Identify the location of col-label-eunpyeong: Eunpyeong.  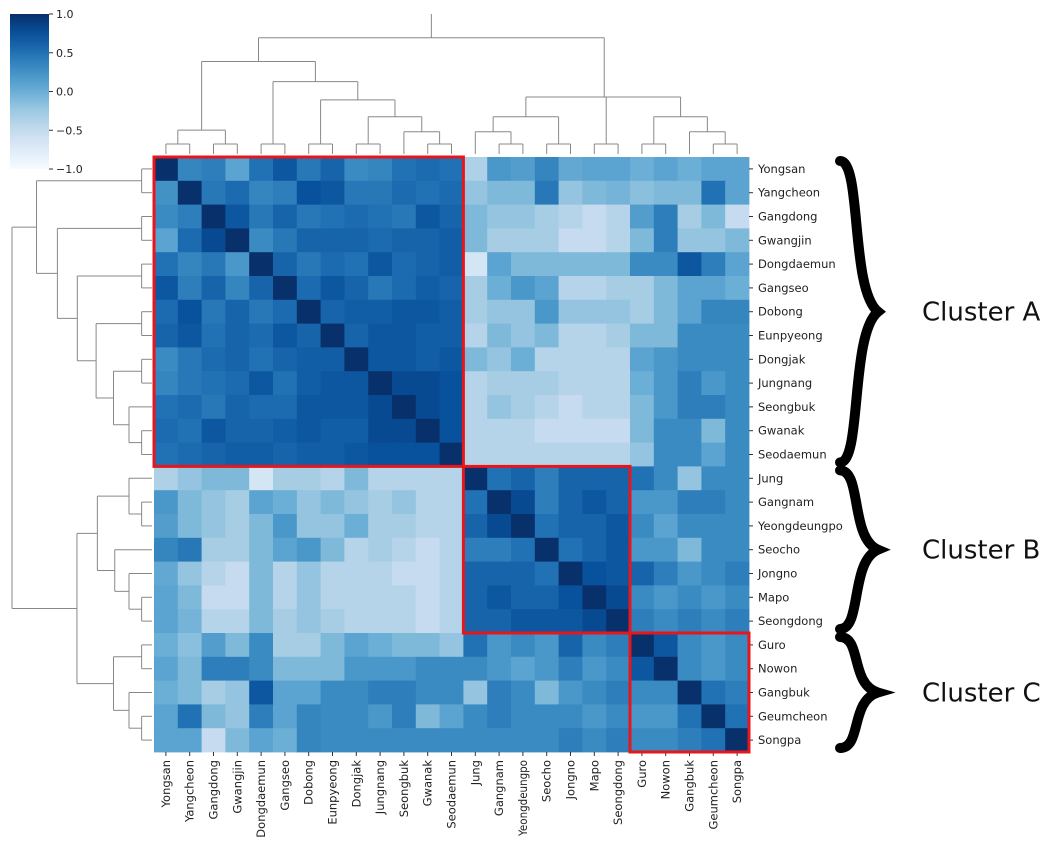
(333, 792).